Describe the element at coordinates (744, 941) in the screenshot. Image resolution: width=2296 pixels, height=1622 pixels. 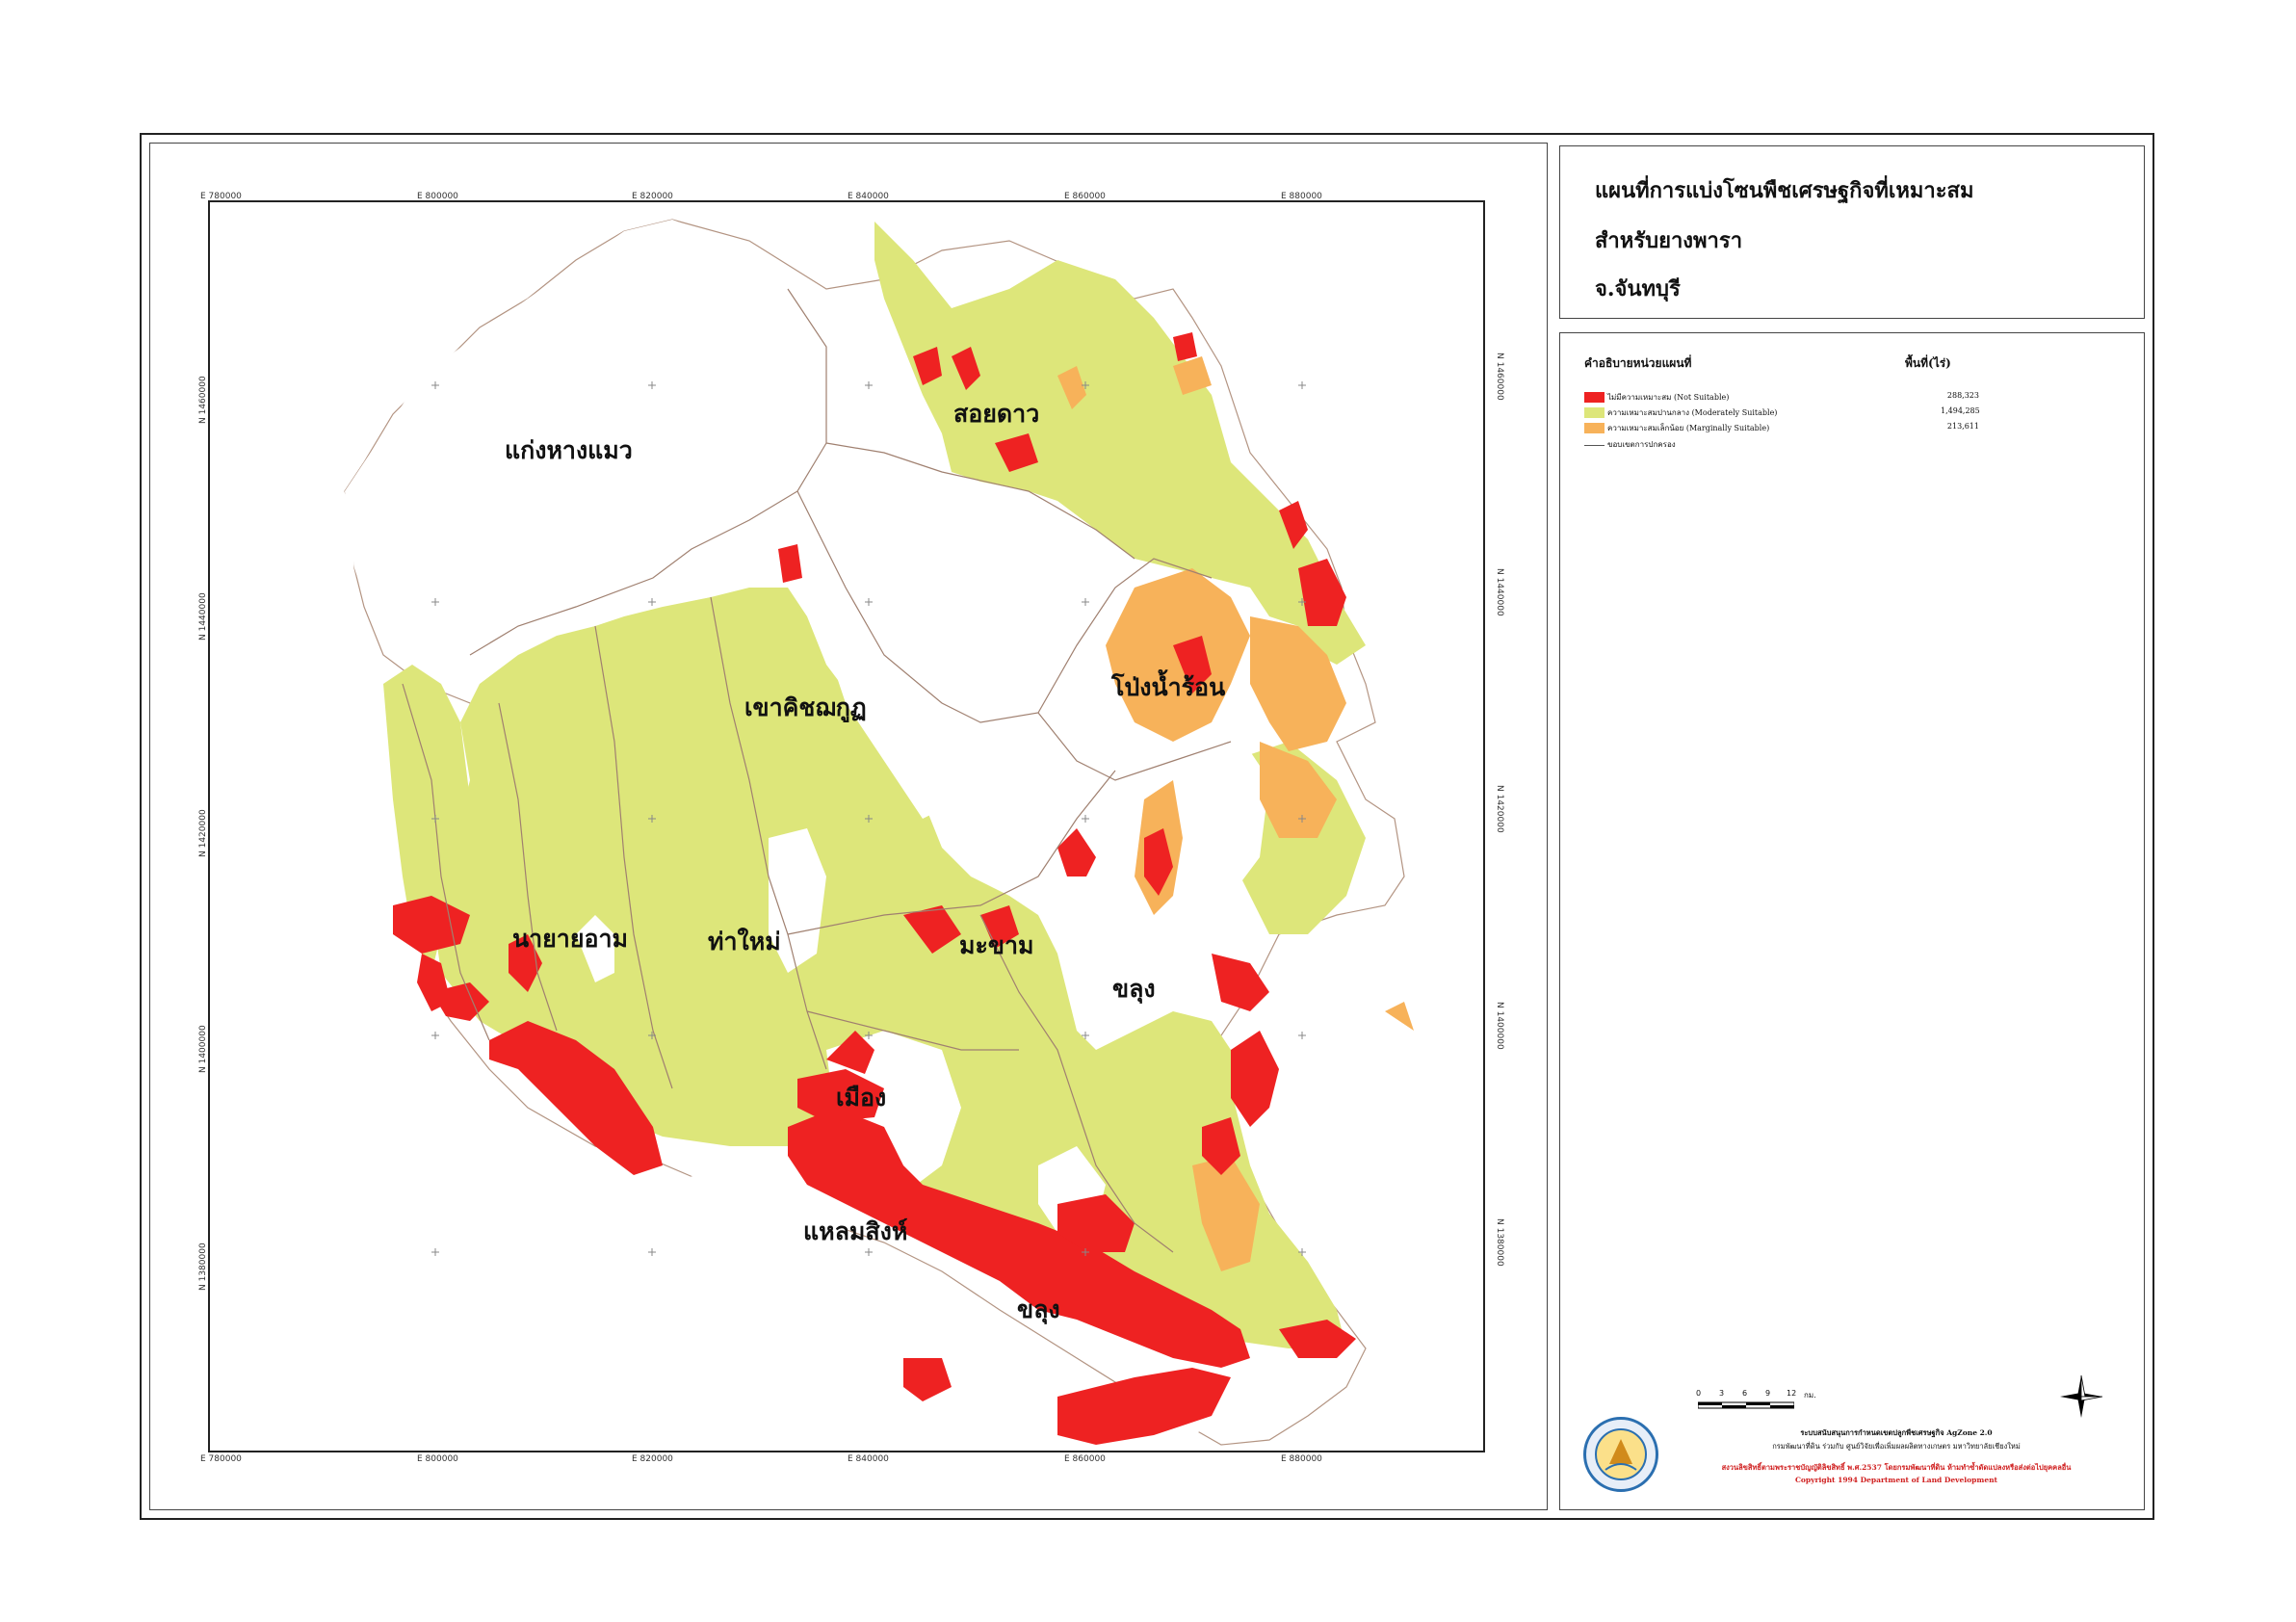
I see `district-label: ท่าใหม่` at that location.